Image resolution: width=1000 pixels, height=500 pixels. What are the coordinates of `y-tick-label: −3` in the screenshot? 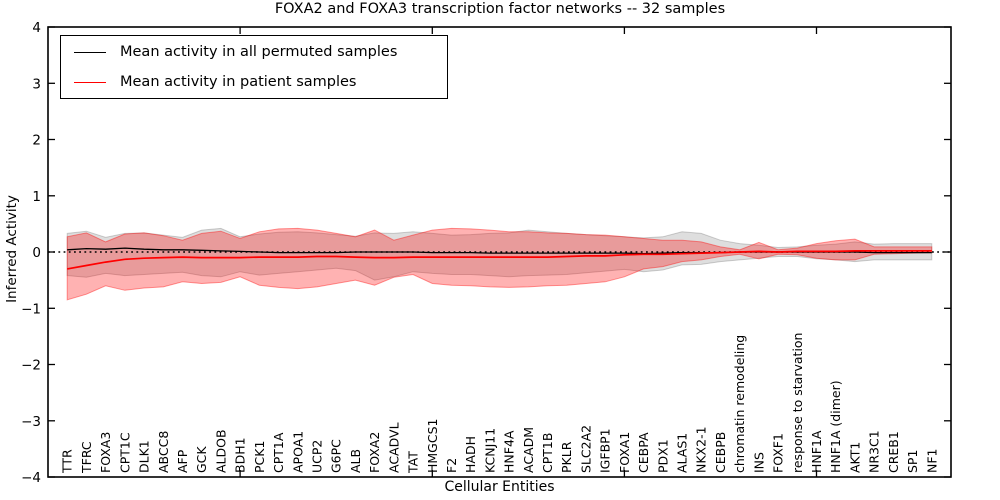 It's located at (31, 422).